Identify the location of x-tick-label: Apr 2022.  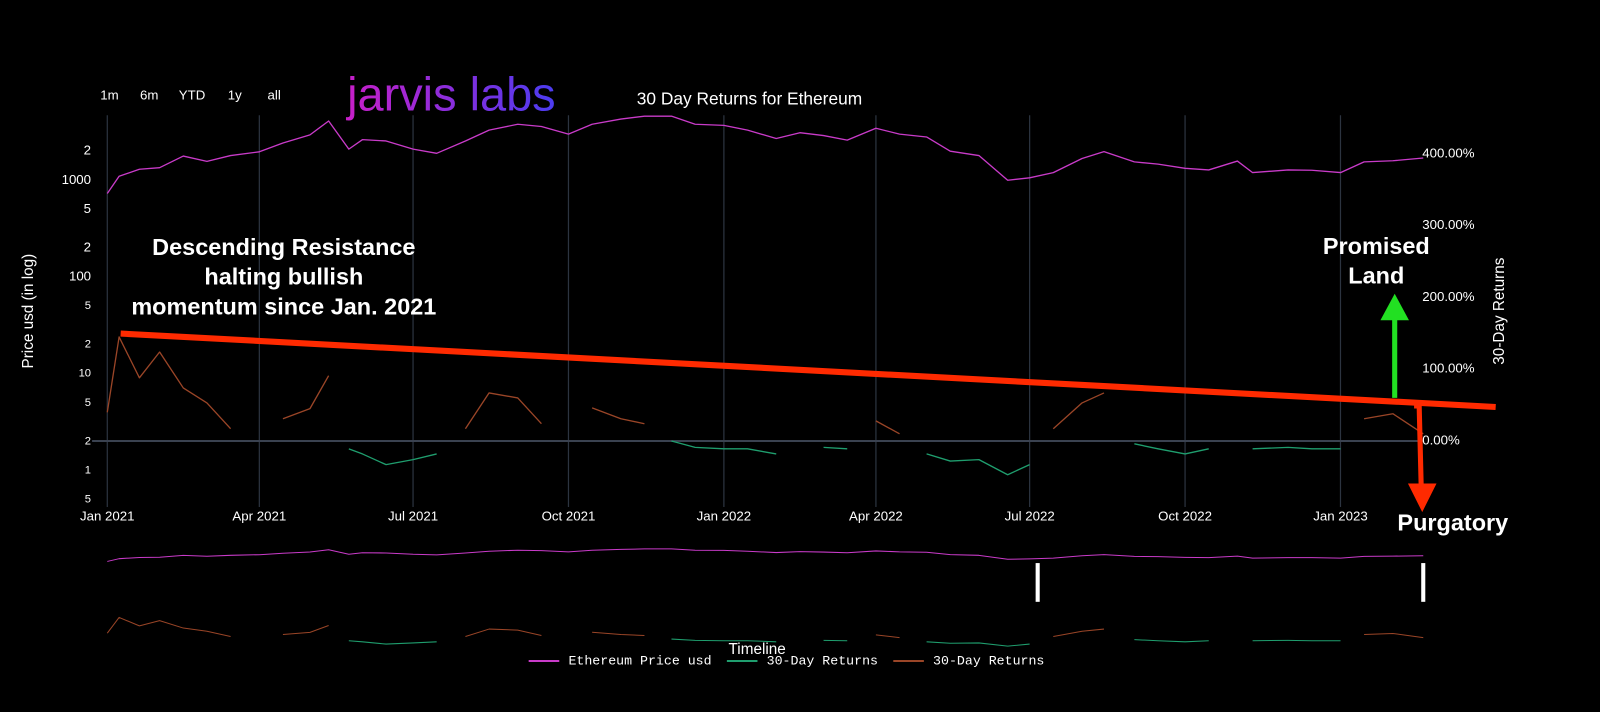
(876, 516).